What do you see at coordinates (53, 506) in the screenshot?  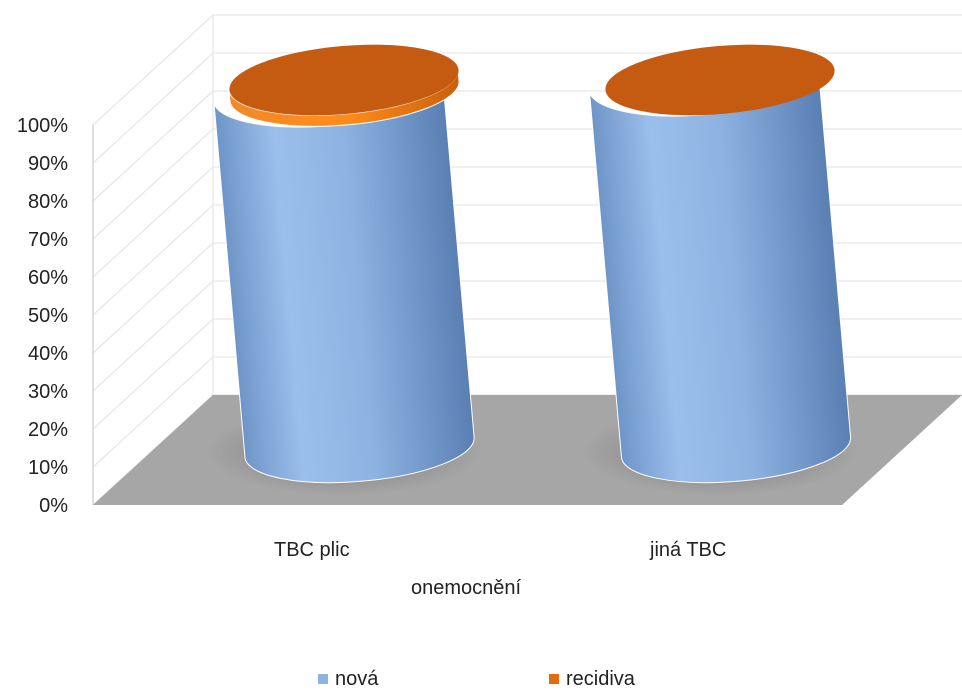 I see `y-tick-label: 0%` at bounding box center [53, 506].